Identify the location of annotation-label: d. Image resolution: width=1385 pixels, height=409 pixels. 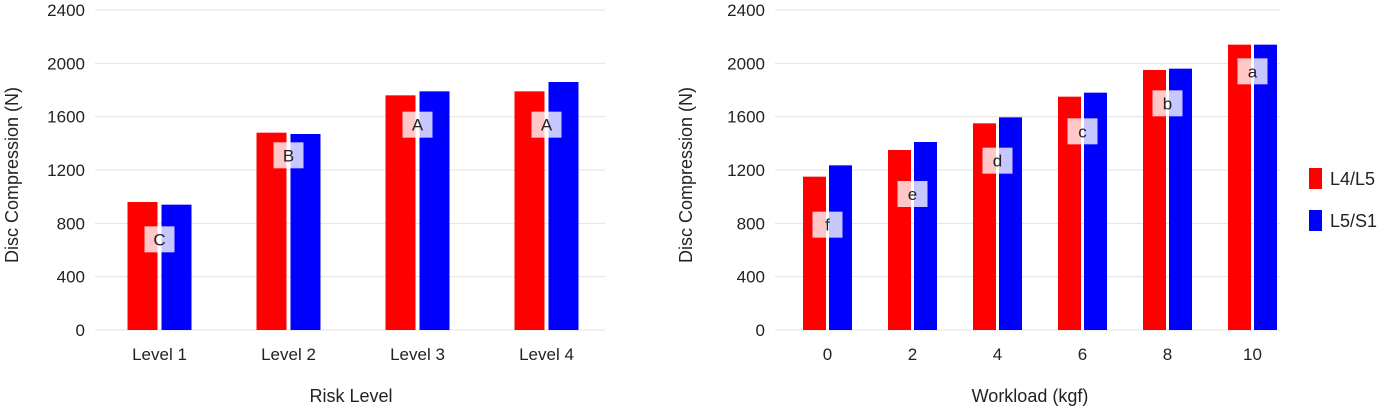
(997, 161).